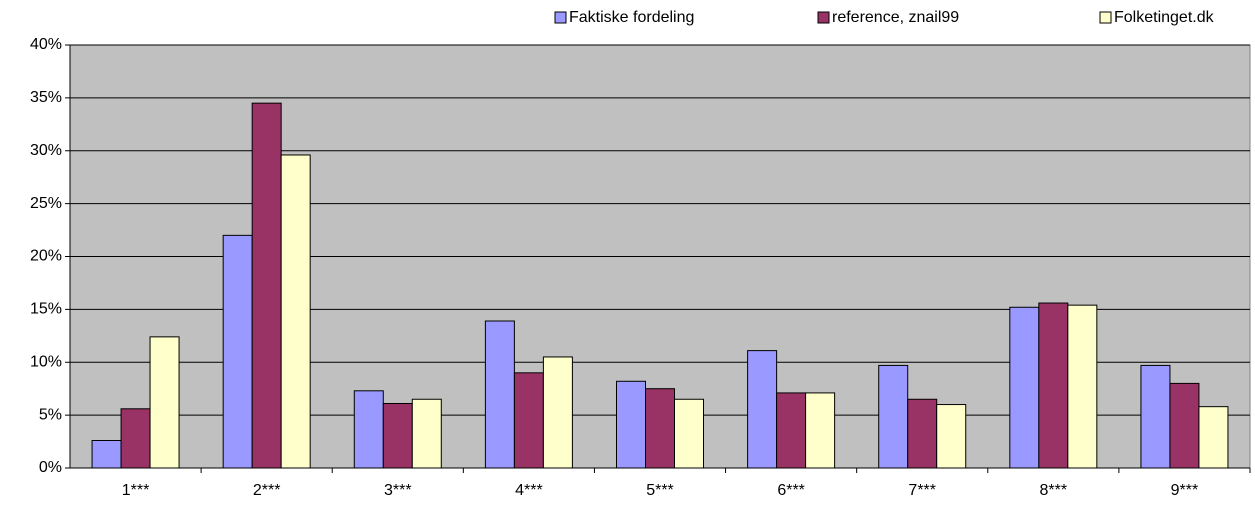 This screenshot has width=1255, height=511. What do you see at coordinates (136, 490) in the screenshot?
I see `x-tick-label: 1***` at bounding box center [136, 490].